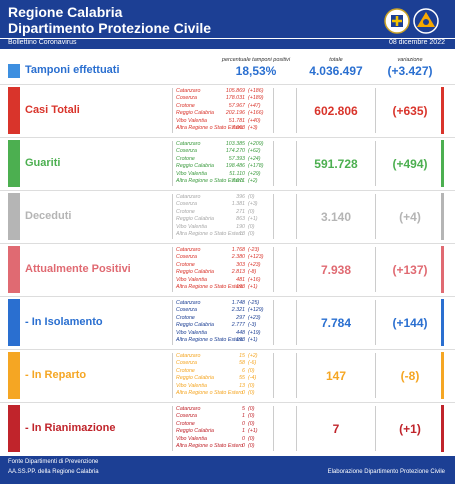 Image resolution: width=455 pixels, height=484 pixels. What do you see at coordinates (254, 120) in the screenshot?
I see `area-change: (+40)` at bounding box center [254, 120].